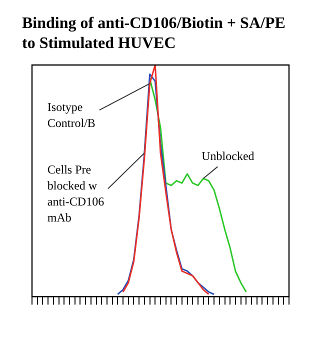  What do you see at coordinates (71, 115) in the screenshot?
I see `text: Isotype Control/B` at bounding box center [71, 115].